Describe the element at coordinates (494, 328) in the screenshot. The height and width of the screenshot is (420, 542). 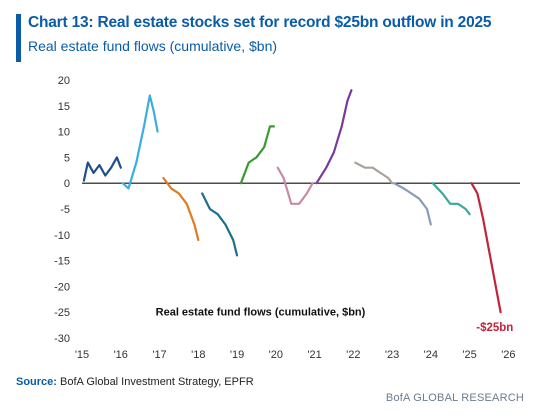
I see `outflow-annotation: -$25bn` at that location.